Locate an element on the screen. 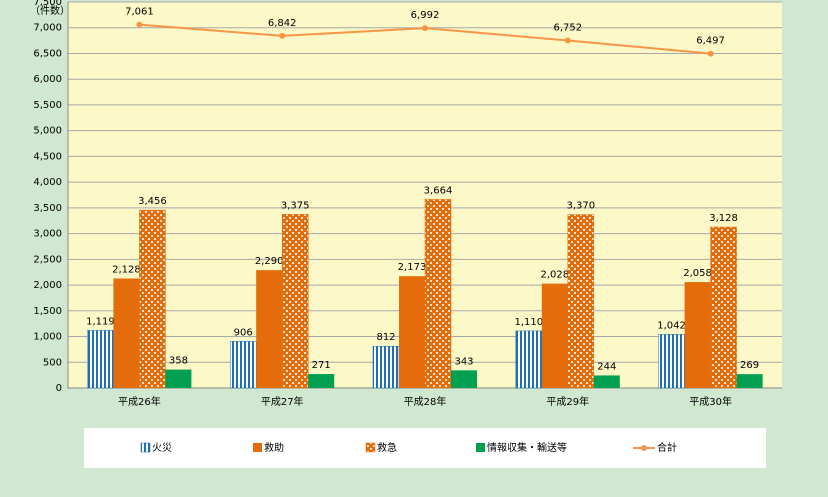 This screenshot has height=497, width=828. x-tick-label: 平成28年 is located at coordinates (425, 401).